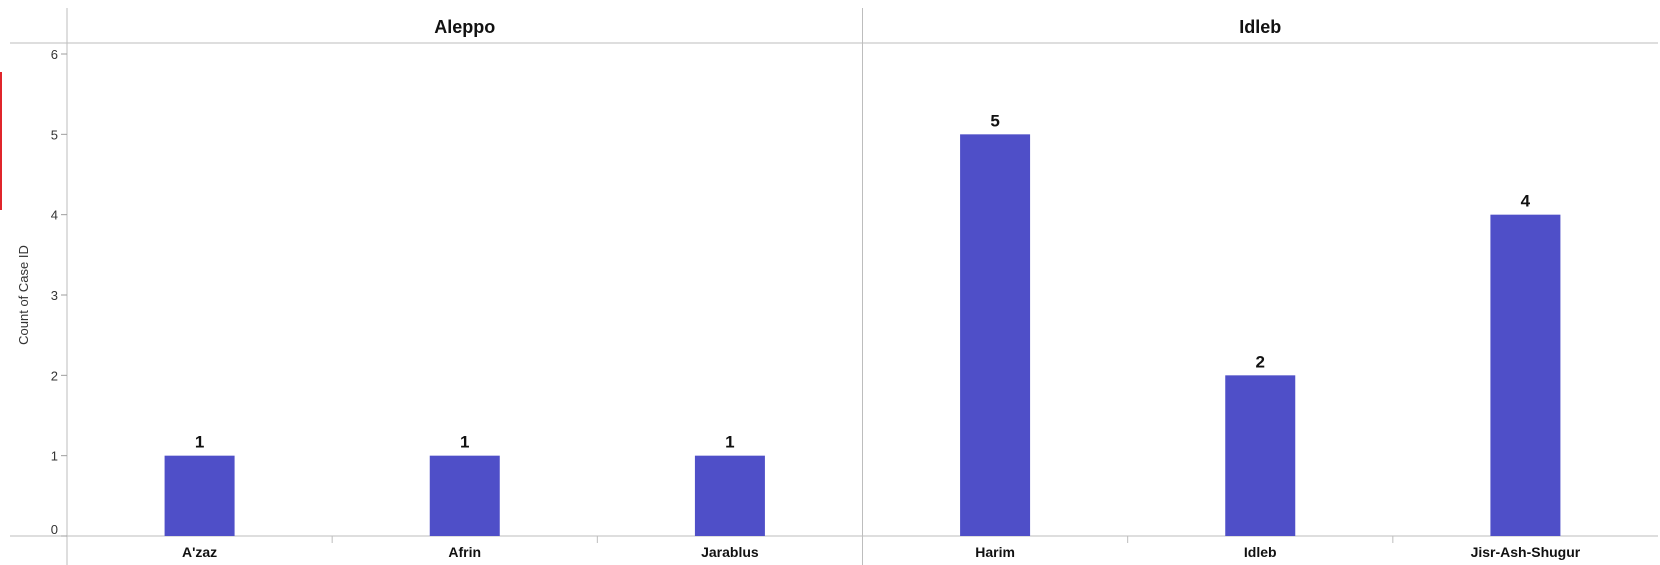 This screenshot has width=1660, height=565. What do you see at coordinates (1526, 552) in the screenshot?
I see `category-label: Jisr-Ash-Shugur` at bounding box center [1526, 552].